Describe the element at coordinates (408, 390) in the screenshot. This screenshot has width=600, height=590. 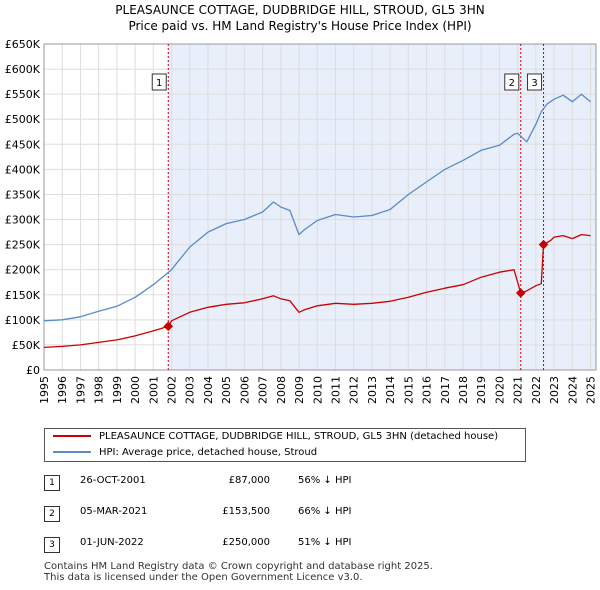
I see `x-tick-label: 2015` at that location.